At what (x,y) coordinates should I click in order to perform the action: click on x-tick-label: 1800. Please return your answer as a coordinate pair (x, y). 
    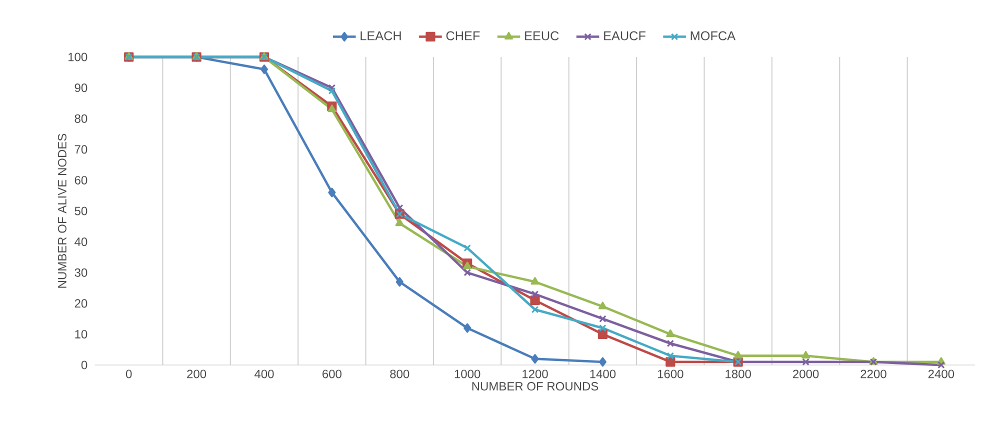
    Looking at the image, I should click on (738, 374).